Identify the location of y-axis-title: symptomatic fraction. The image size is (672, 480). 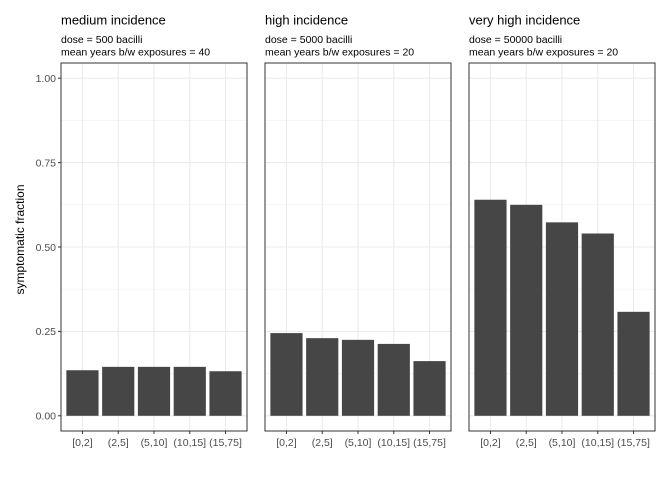
(20, 239).